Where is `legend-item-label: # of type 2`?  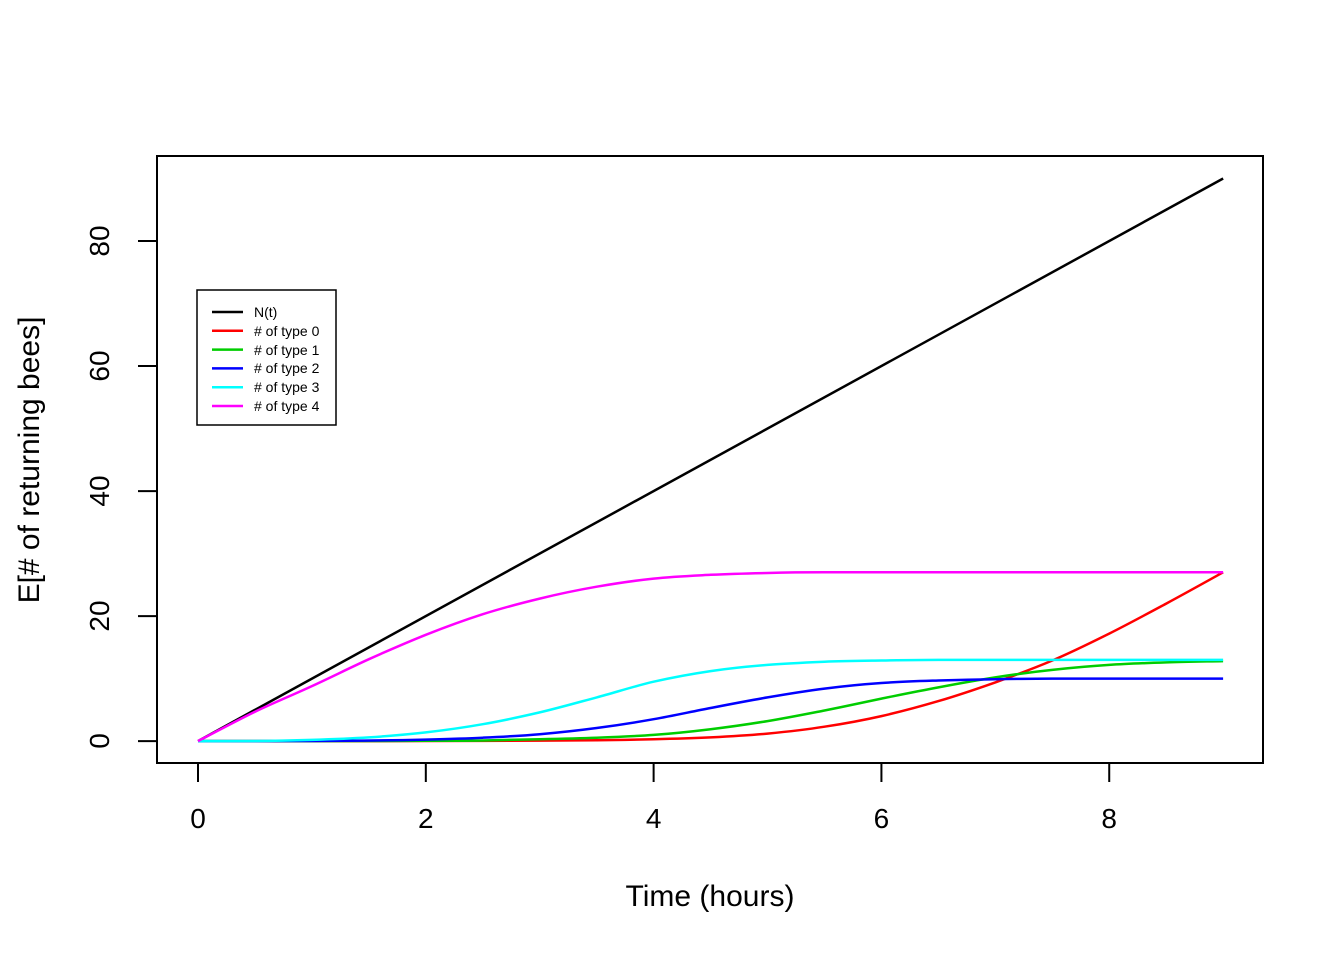 legend-item-label: # of type 2 is located at coordinates (287, 368).